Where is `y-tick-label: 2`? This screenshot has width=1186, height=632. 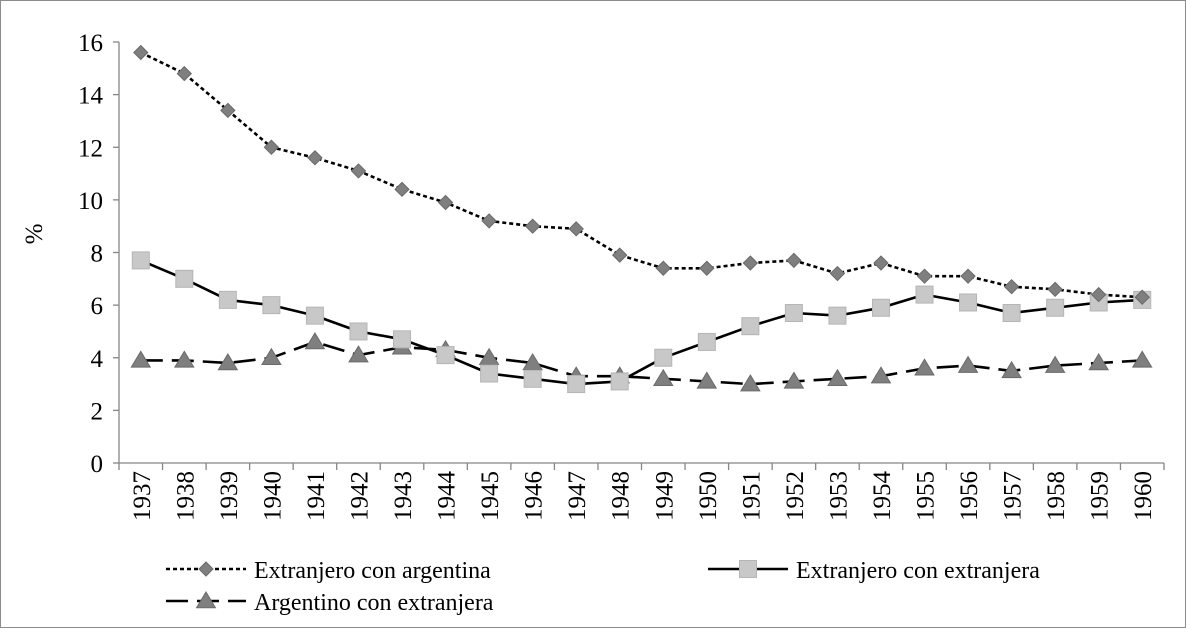 y-tick-label: 2 is located at coordinates (97, 411).